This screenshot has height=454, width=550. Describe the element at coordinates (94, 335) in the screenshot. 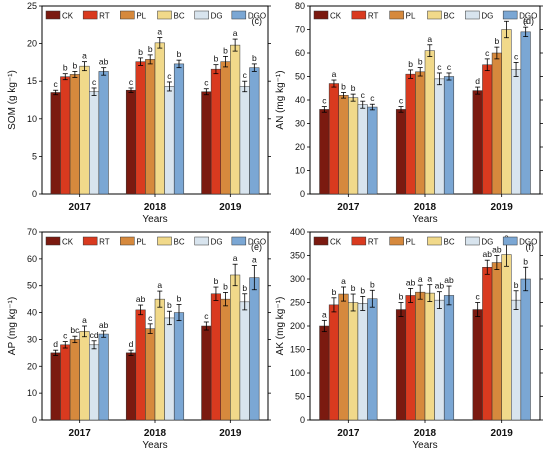

I see `significance-letter: cd` at that location.